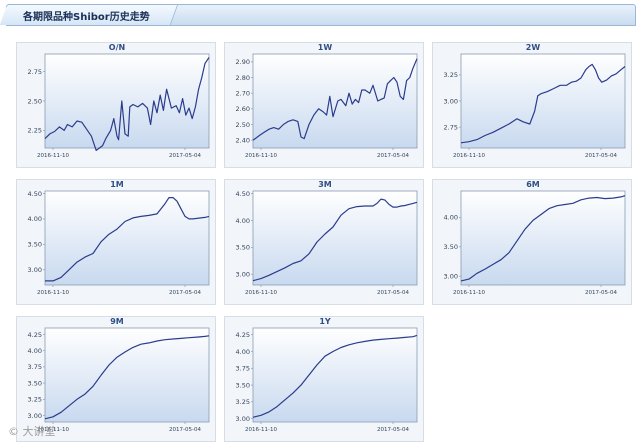 This screenshot has height=443, width=640. I want to click on y-tick-label: 2.70, so click(243, 93).